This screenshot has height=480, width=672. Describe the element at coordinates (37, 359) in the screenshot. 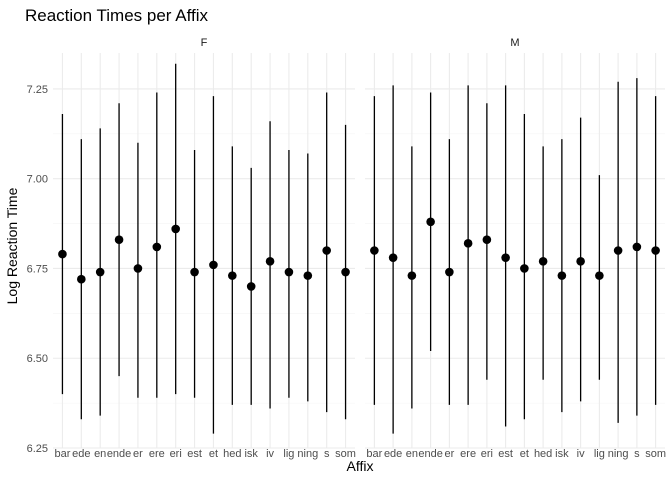

I see `y-tick-label: 6.50` at that location.